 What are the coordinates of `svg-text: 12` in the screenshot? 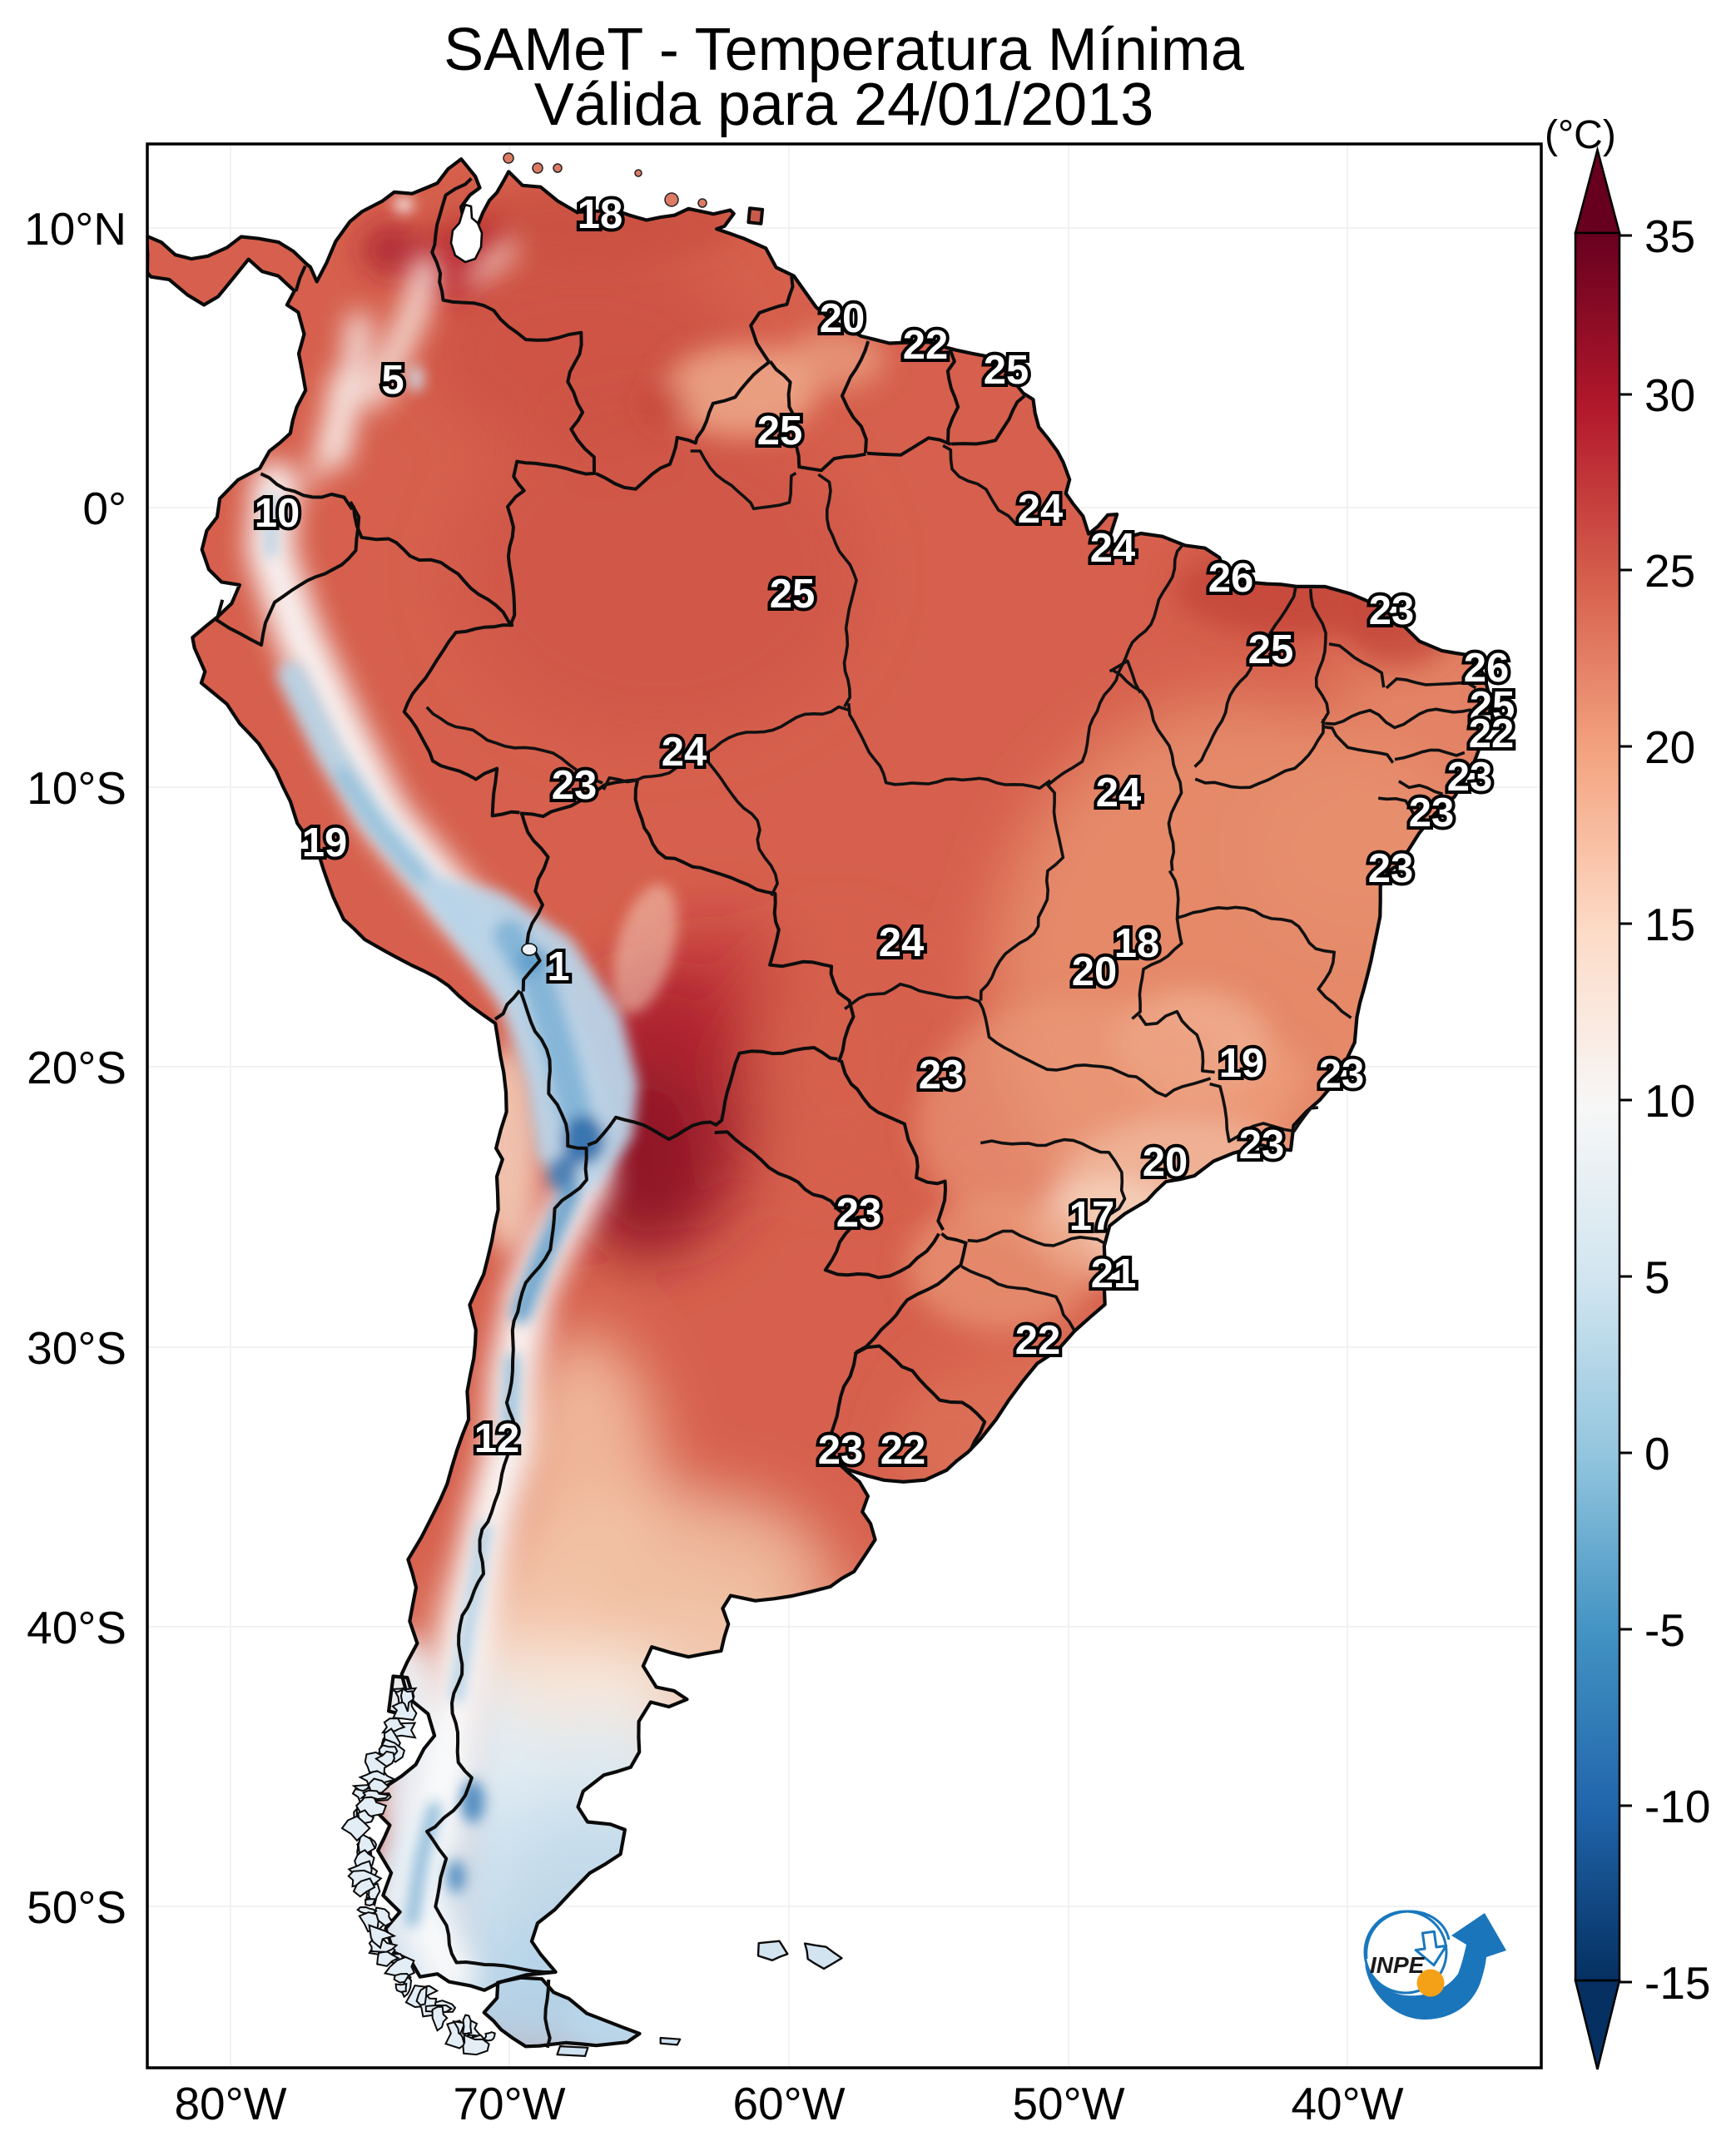 It's located at (497, 1438).